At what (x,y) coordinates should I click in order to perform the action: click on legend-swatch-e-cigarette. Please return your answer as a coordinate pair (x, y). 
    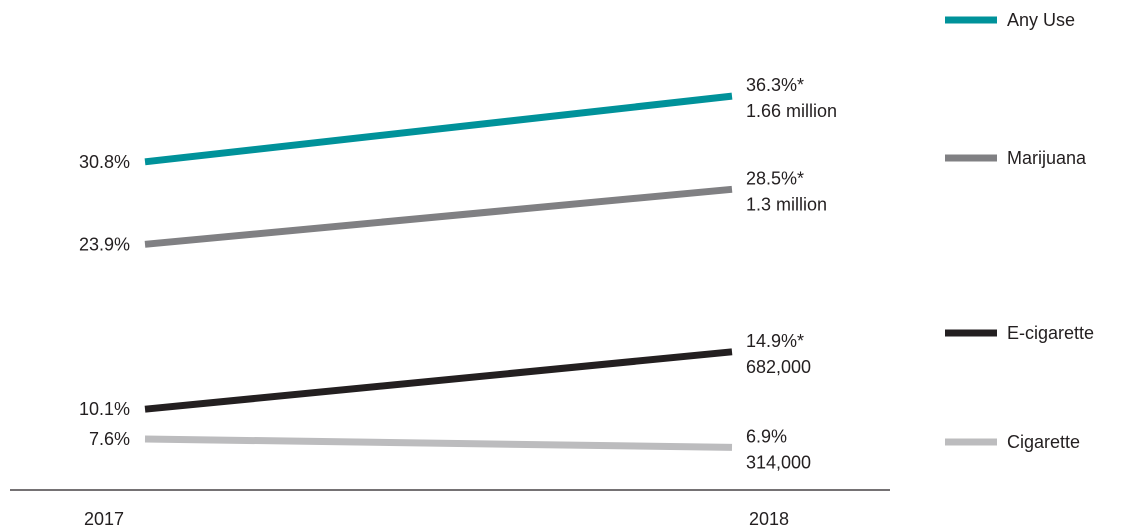
    Looking at the image, I should click on (971, 333).